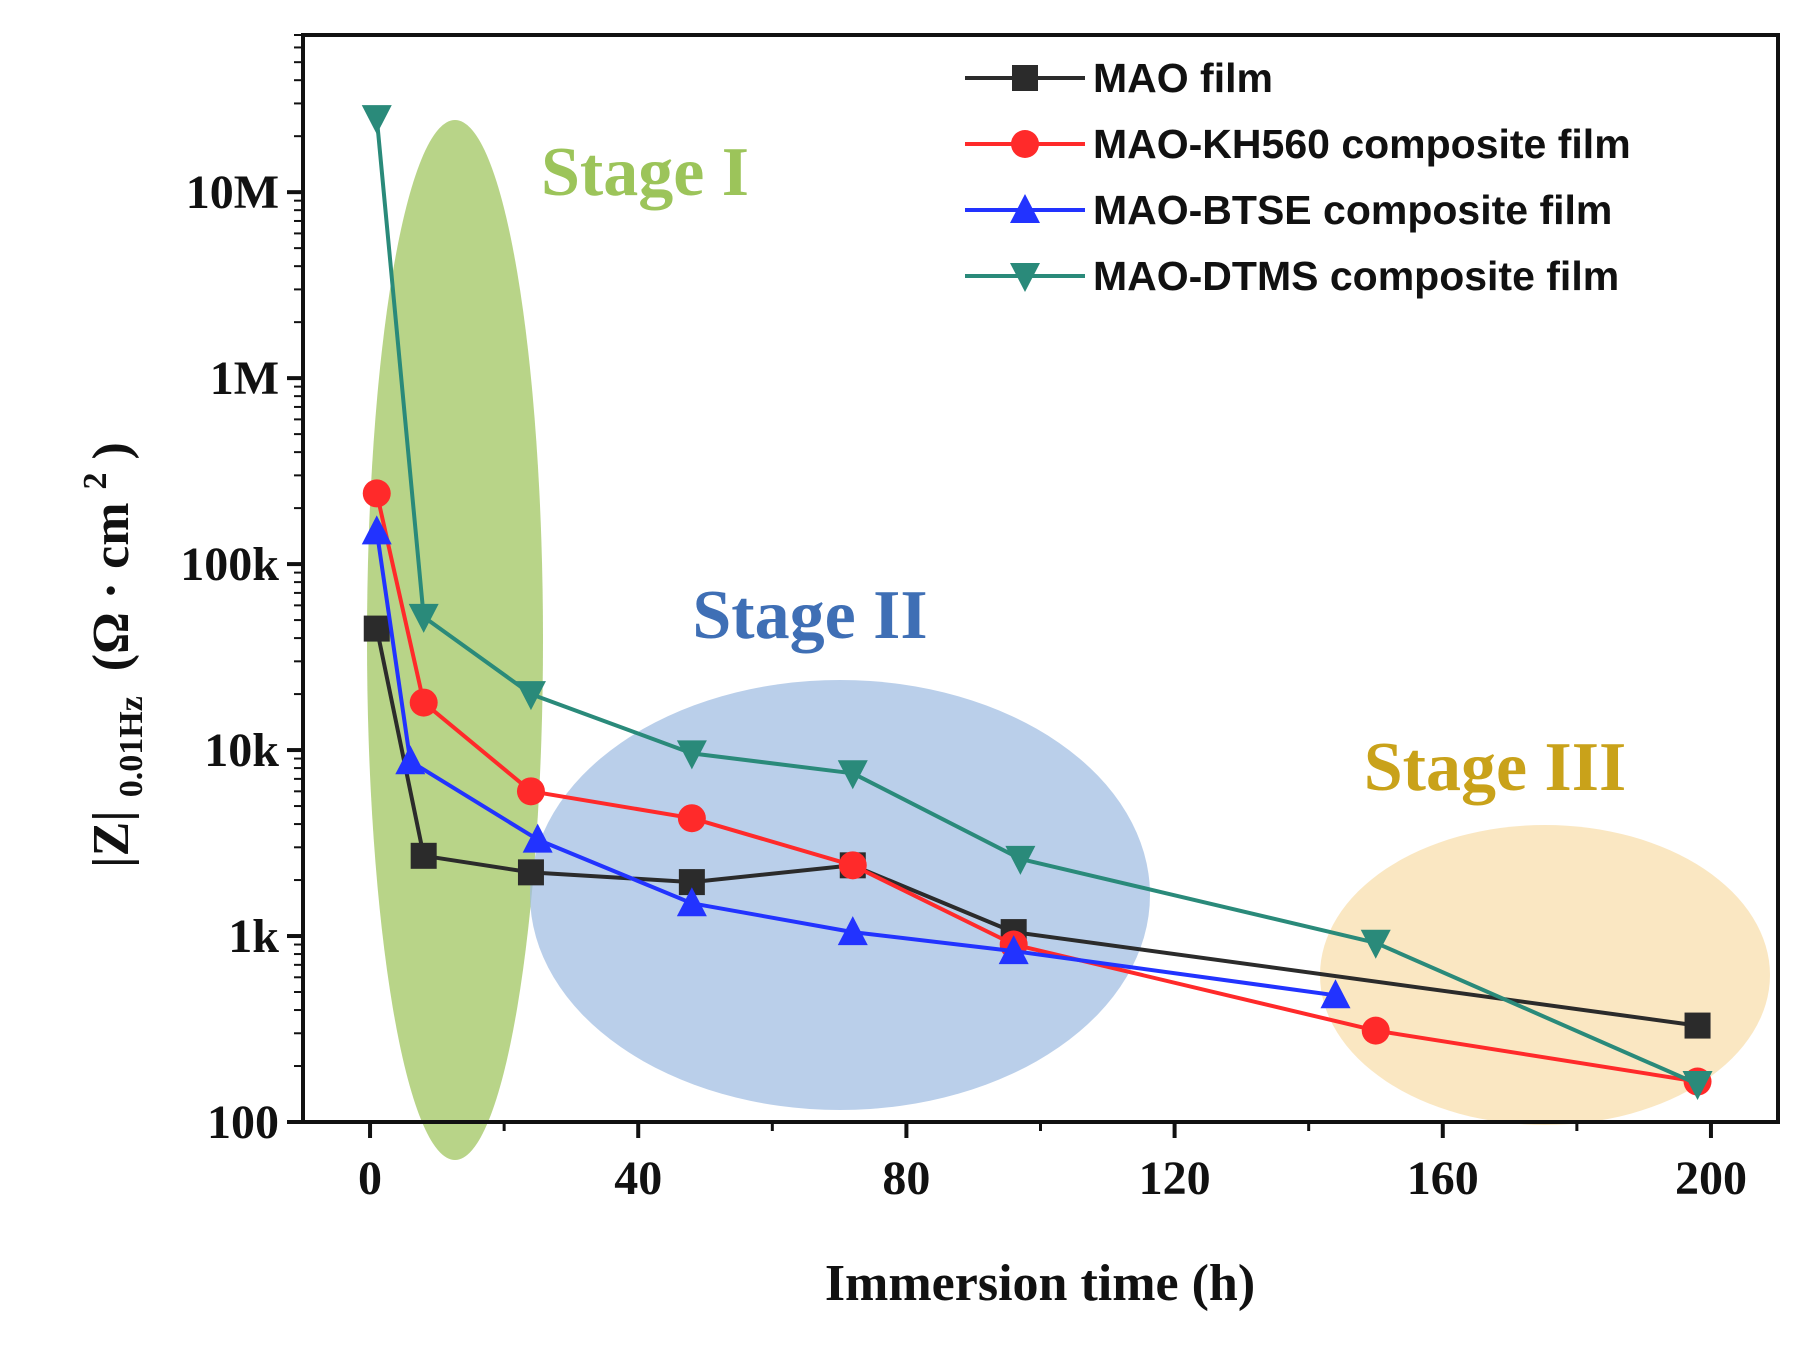 The image size is (1811, 1348). I want to click on x-tick-label-5: 160, so click(1443, 1178).